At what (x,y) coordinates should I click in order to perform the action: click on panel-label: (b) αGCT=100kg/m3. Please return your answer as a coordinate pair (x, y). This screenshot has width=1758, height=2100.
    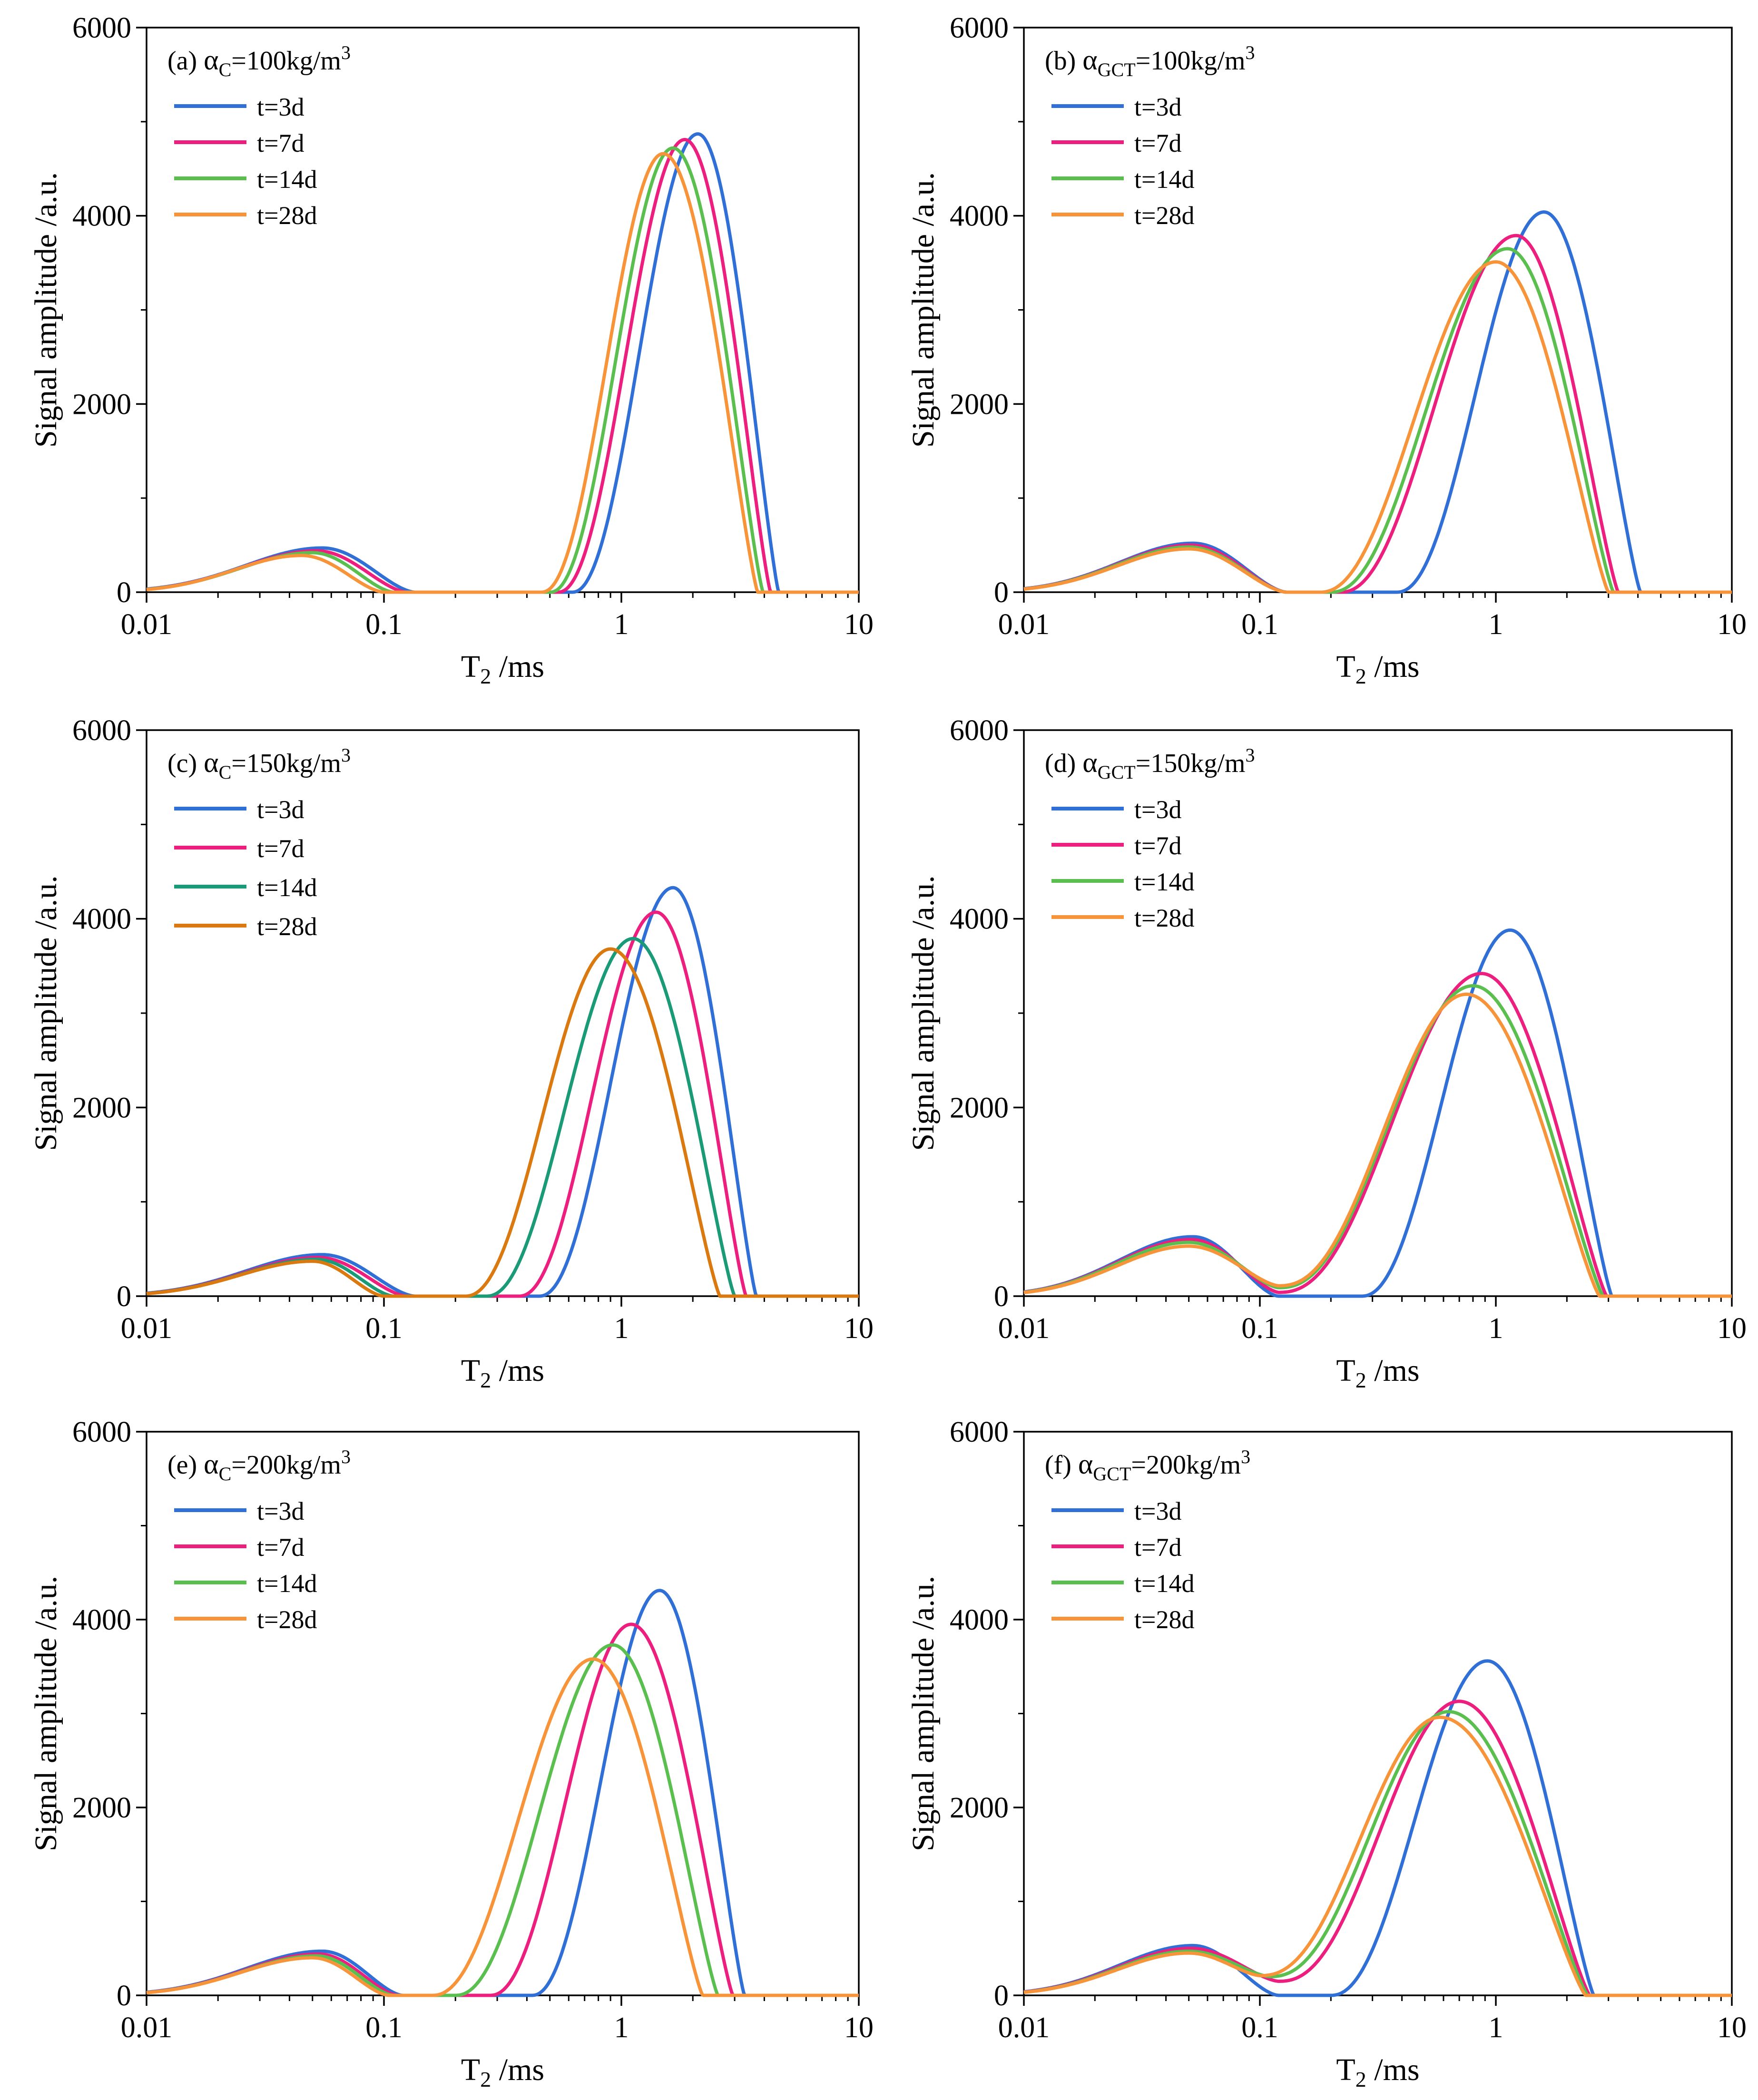
    Looking at the image, I should click on (1150, 61).